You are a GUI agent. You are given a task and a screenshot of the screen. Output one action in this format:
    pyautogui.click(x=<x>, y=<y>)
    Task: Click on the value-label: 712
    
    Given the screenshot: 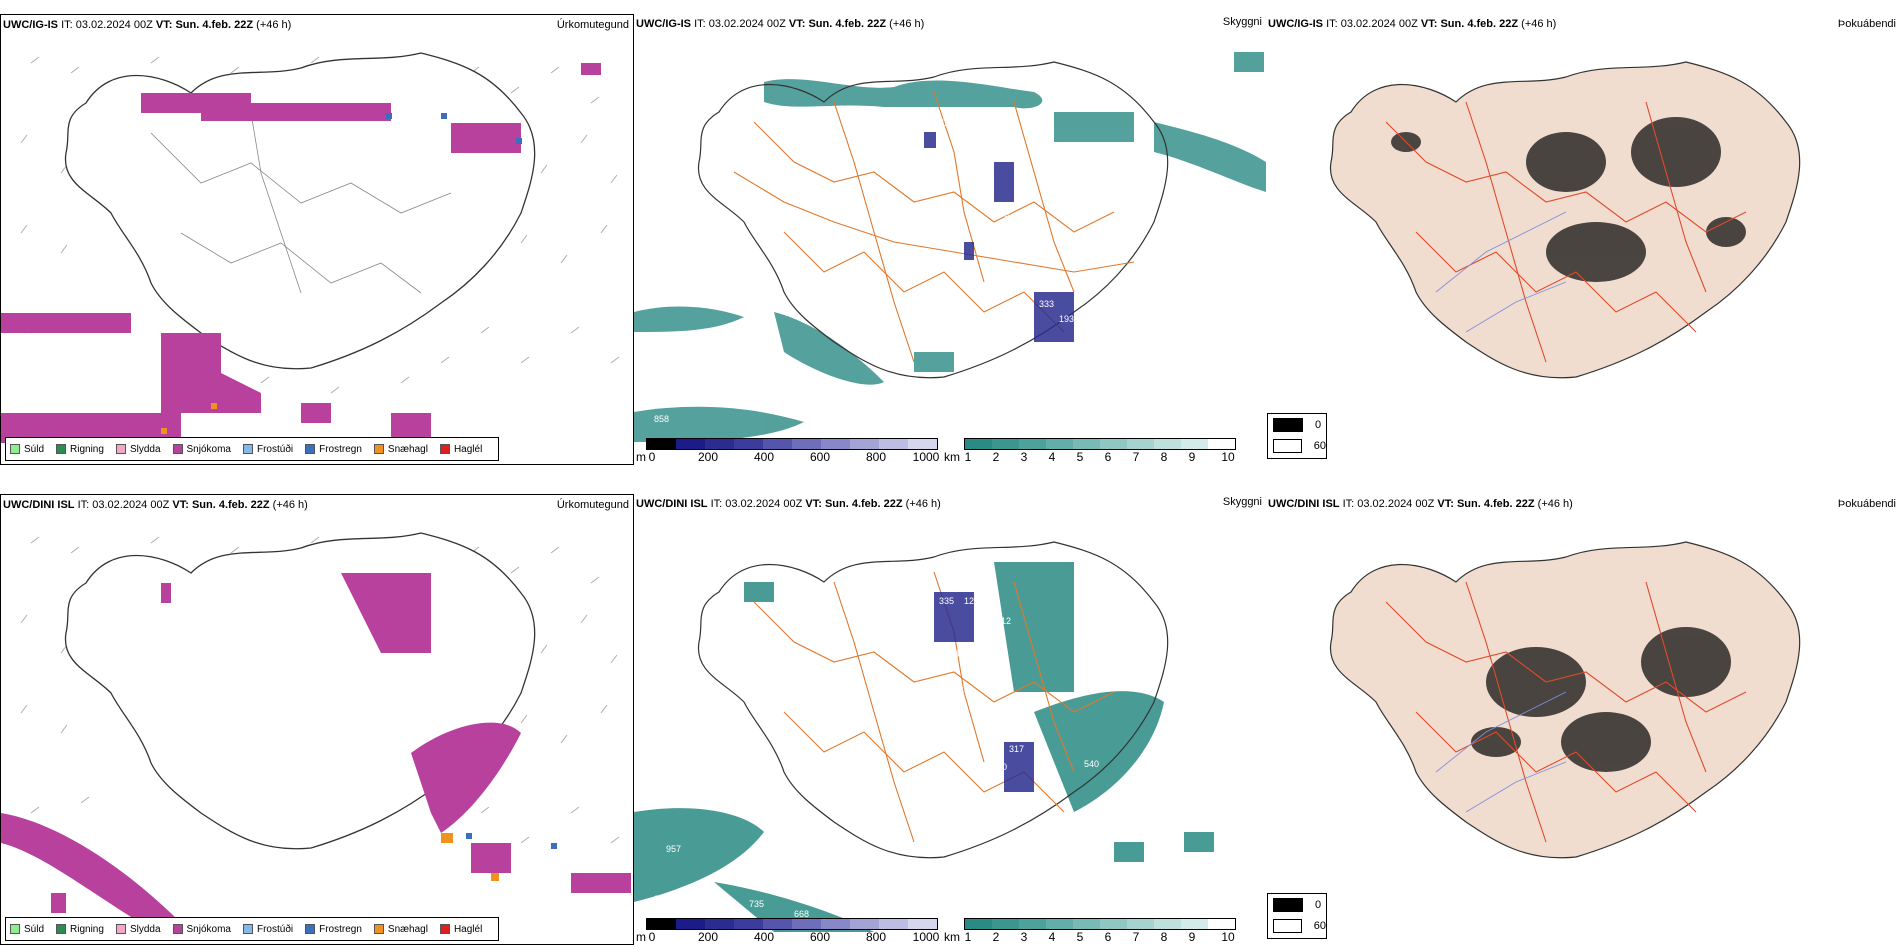 What is the action you would take?
    pyautogui.click(x=946, y=123)
    